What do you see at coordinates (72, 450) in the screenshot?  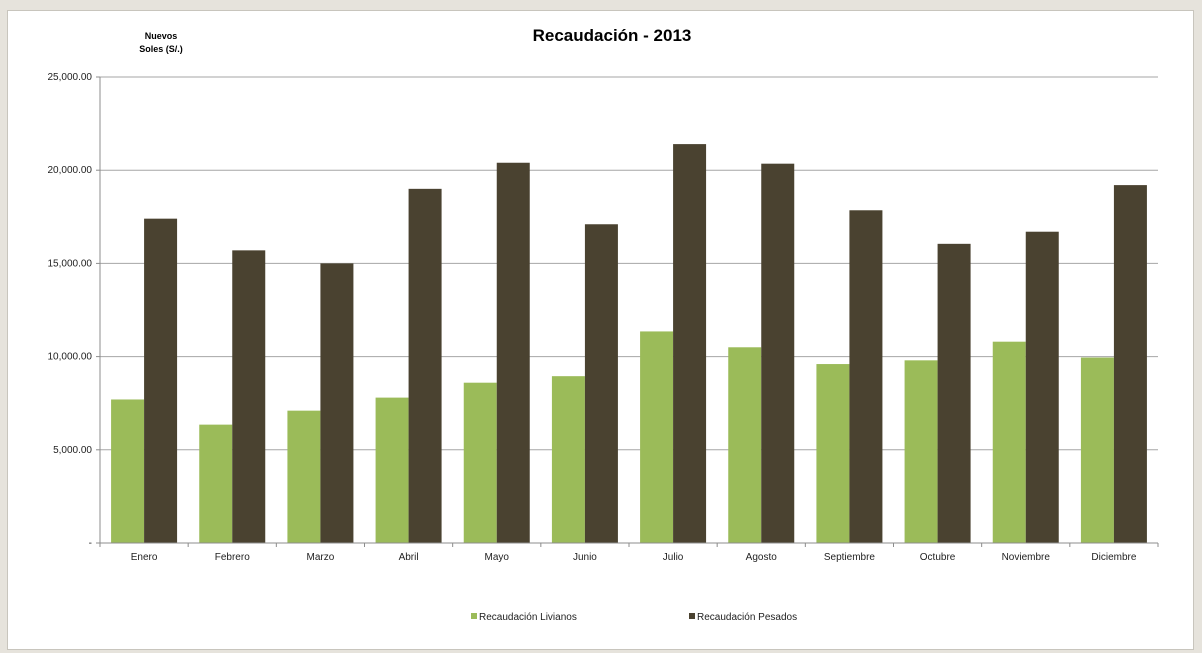 I see `y-tick-label: 5,000.00` at bounding box center [72, 450].